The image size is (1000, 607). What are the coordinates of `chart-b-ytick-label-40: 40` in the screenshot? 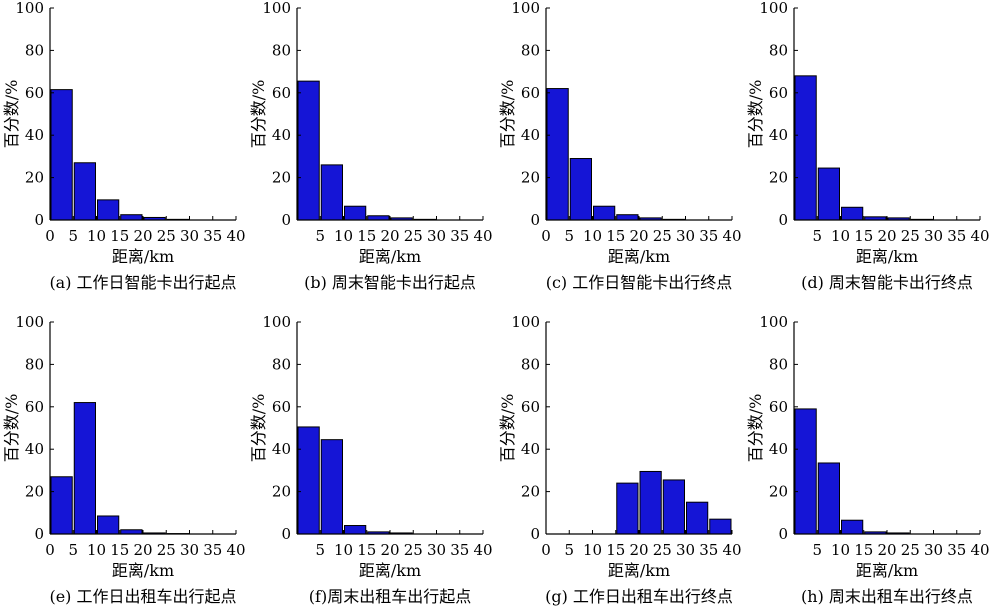 It's located at (281, 135).